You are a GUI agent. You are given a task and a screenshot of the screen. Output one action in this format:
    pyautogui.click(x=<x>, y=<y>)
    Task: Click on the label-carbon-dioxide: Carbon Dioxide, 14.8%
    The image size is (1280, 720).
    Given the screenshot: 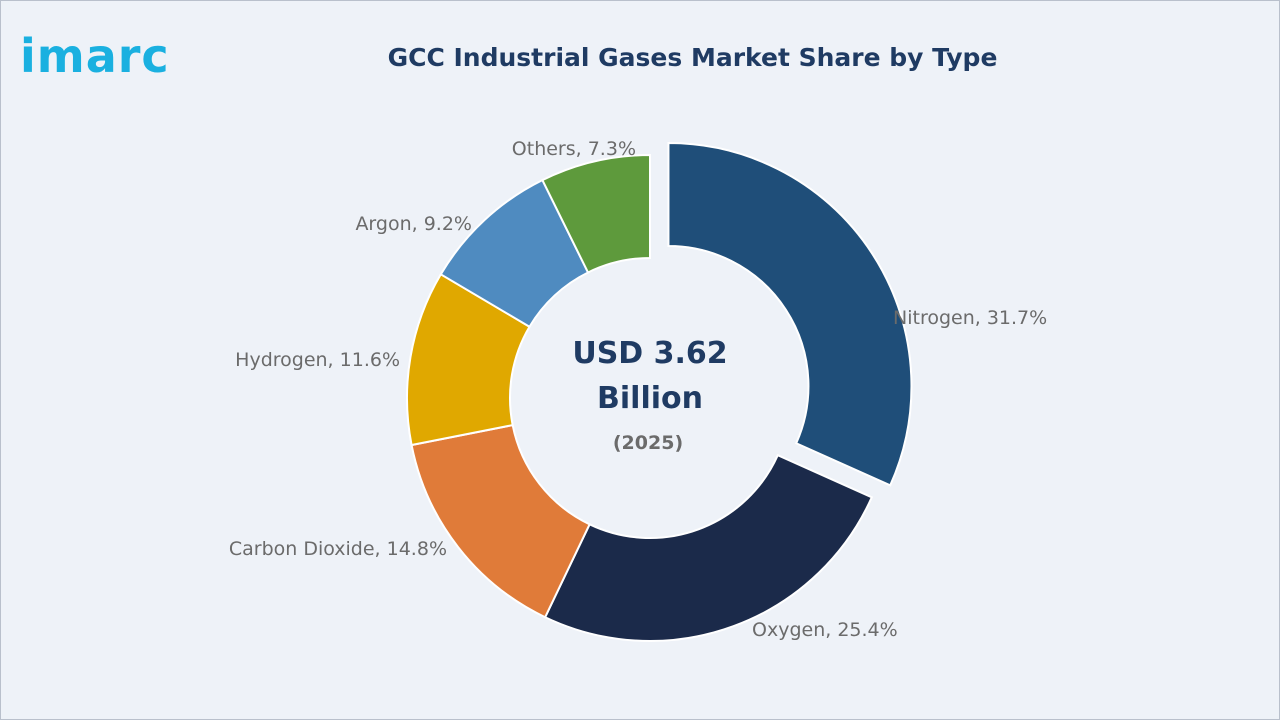 What is the action you would take?
    pyautogui.click(x=338, y=549)
    